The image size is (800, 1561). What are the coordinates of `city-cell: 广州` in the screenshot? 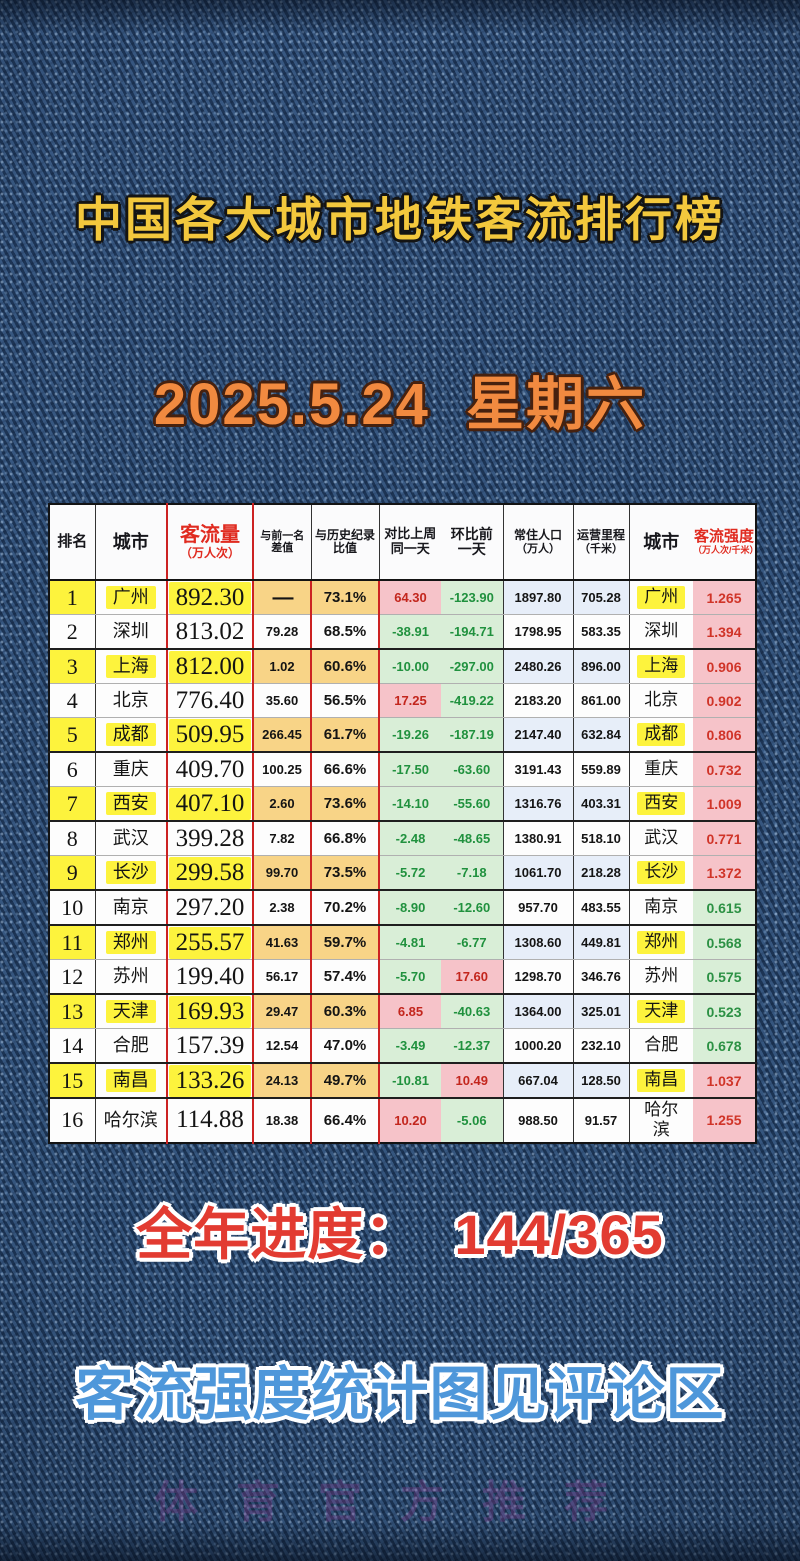 It's located at (131, 597).